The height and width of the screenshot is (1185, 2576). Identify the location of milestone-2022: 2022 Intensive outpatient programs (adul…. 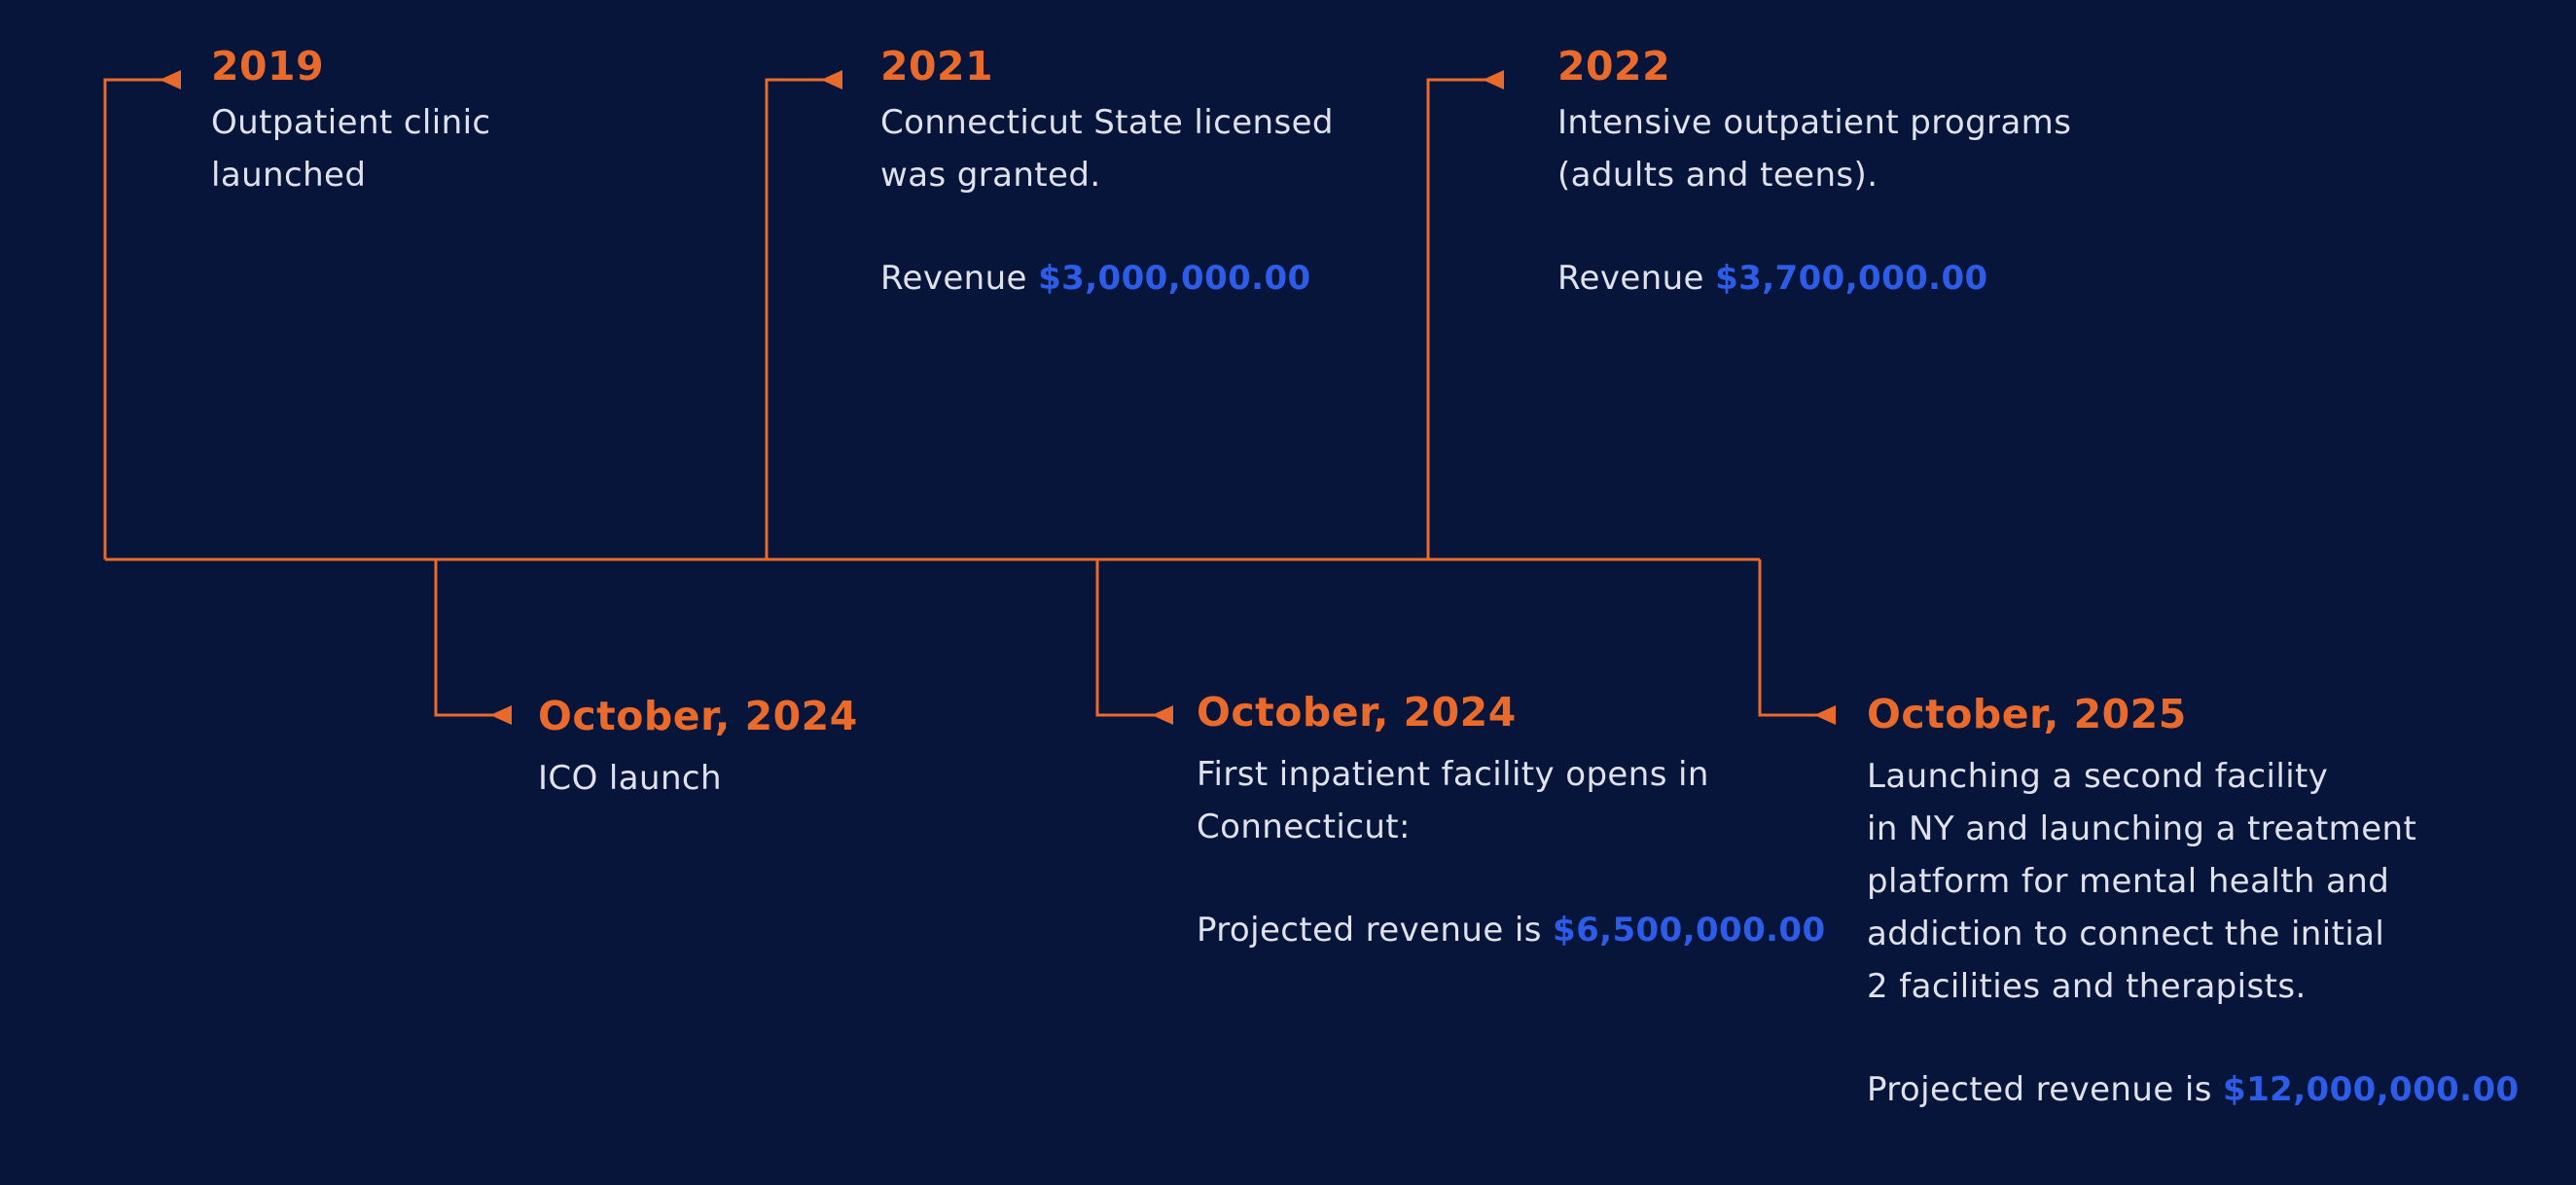
(1814, 176).